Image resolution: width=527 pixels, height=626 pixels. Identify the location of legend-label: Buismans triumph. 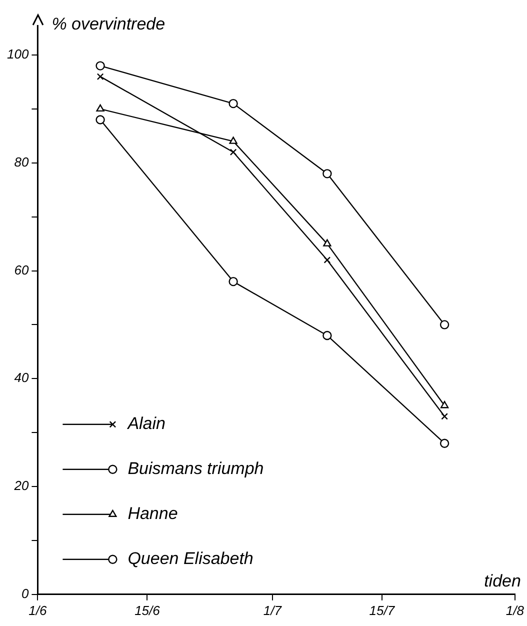
(196, 468).